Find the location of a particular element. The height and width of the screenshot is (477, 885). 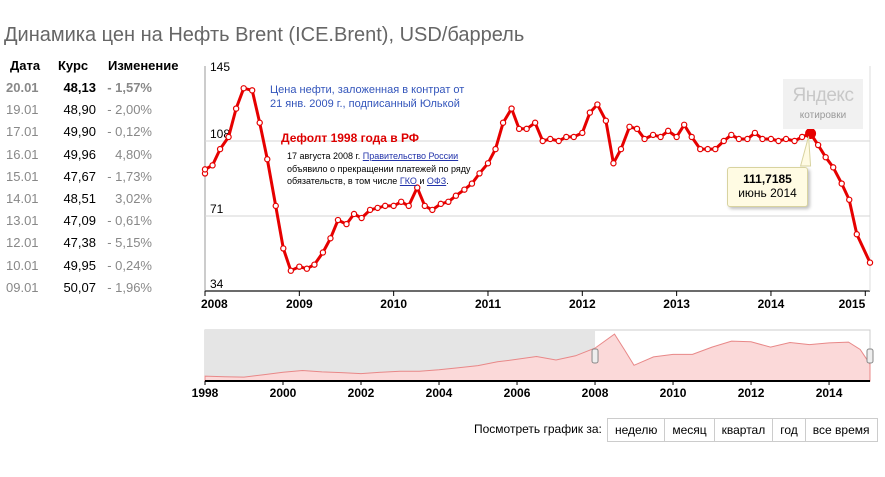

range-year-button: год is located at coordinates (789, 430).